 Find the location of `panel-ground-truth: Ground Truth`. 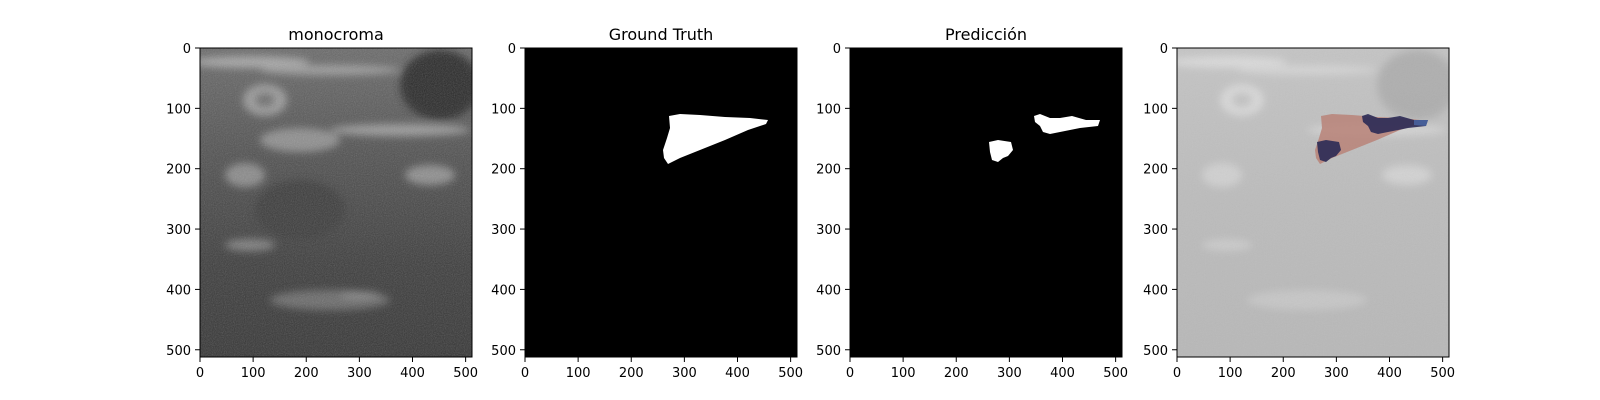

panel-ground-truth: Ground Truth is located at coordinates (661, 191).